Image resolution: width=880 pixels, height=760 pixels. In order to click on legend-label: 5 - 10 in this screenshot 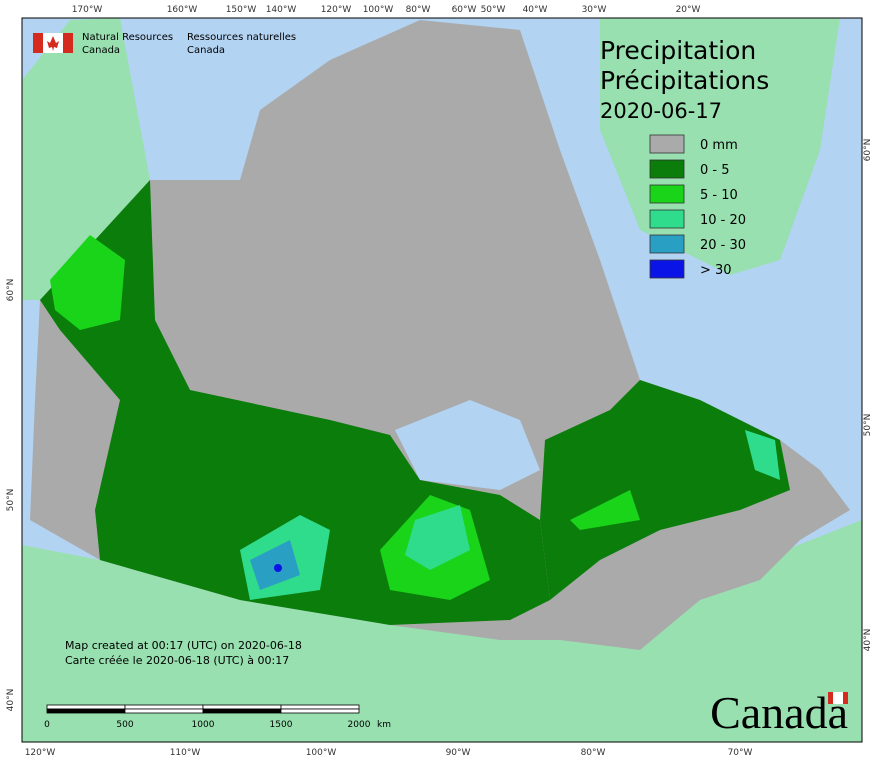, I will do `click(719, 195)`.